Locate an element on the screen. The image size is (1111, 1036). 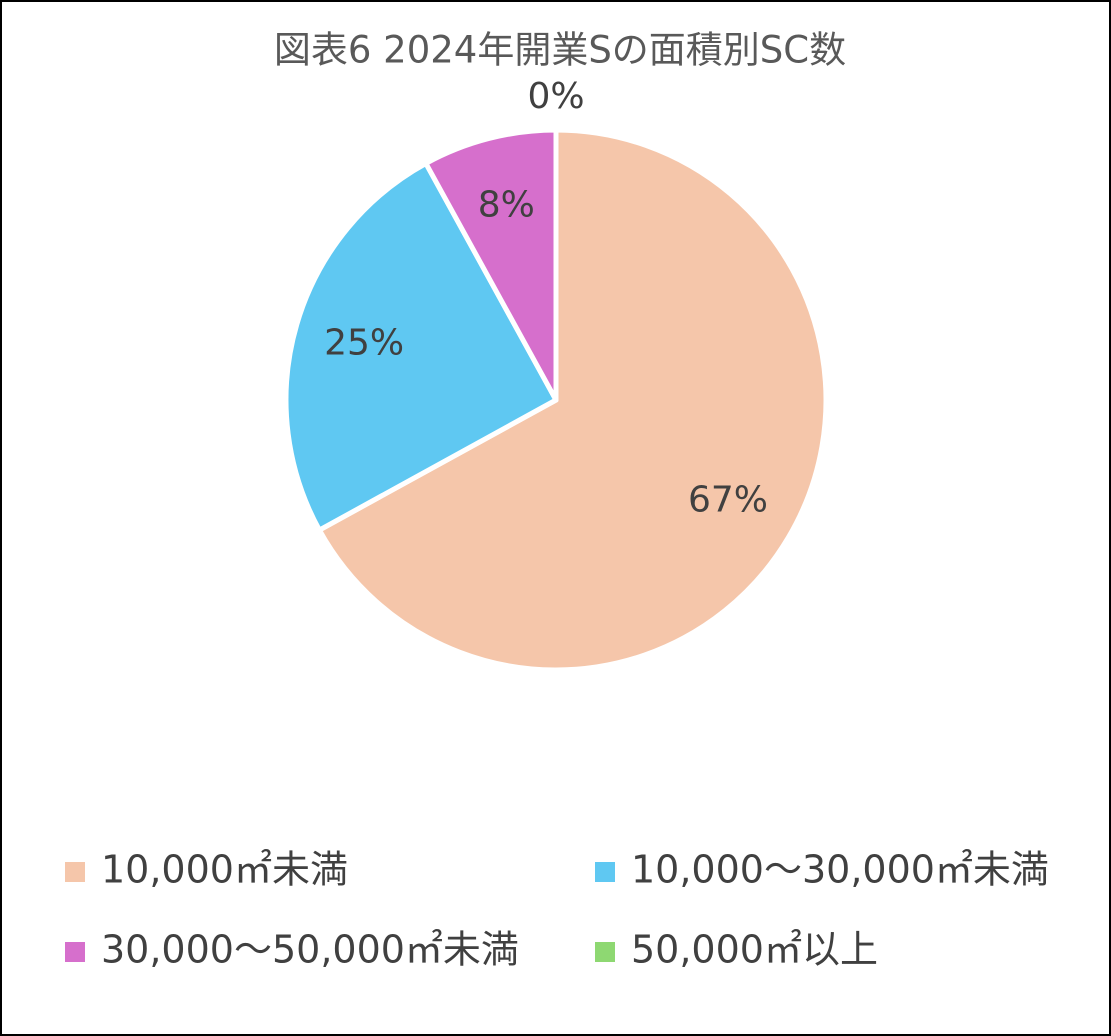
legend-label: 10,000㎡未満 is located at coordinates (224, 870).